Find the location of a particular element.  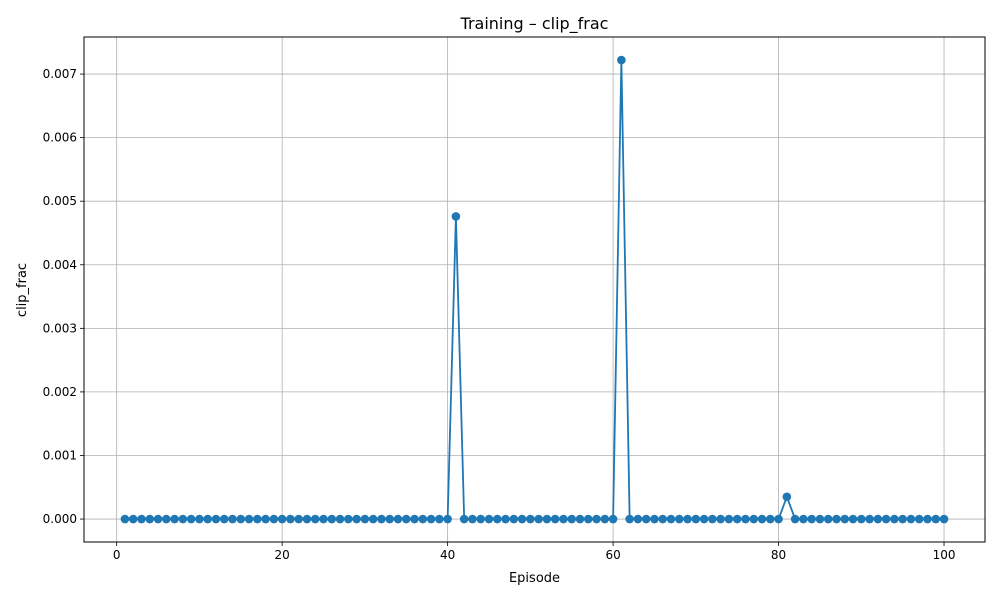

y-tick-label: 0.001 is located at coordinates (60, 455).